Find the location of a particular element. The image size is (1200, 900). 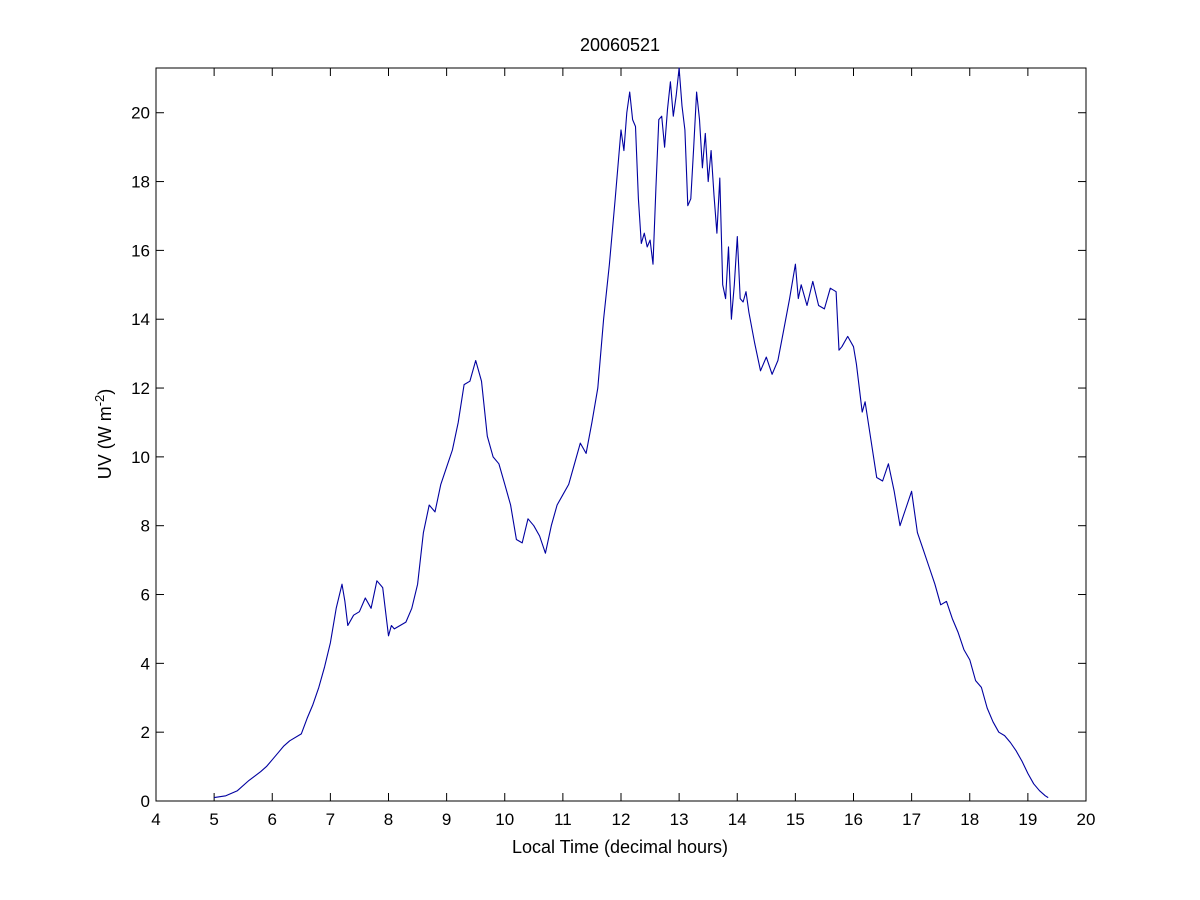

x-tick-label: 9 is located at coordinates (446, 819).